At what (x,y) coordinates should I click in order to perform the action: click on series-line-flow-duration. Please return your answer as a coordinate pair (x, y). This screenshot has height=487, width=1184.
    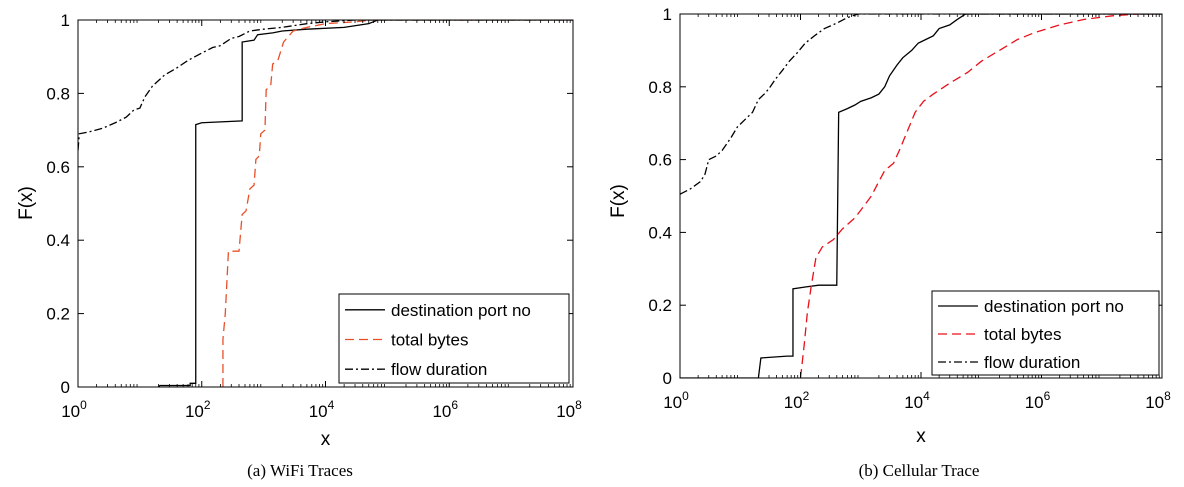
    Looking at the image, I should click on (325, 85).